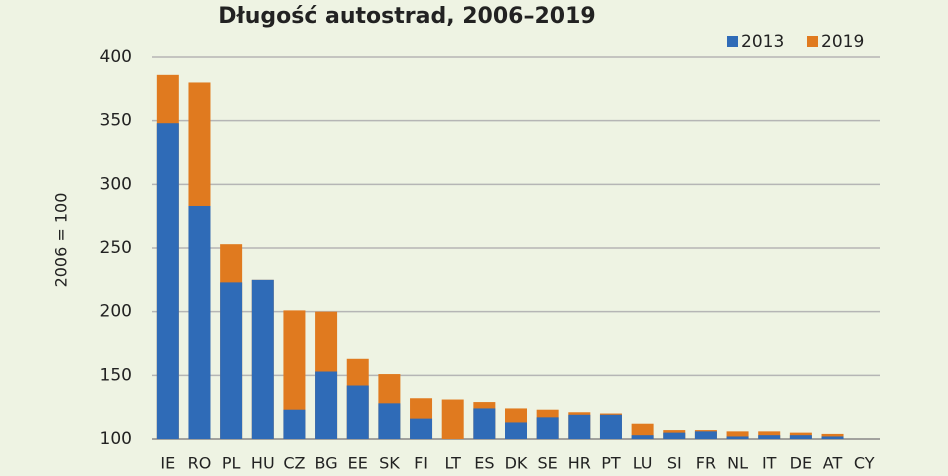  Describe the element at coordinates (231, 463) in the screenshot. I see `x-tick-label: PL` at that location.